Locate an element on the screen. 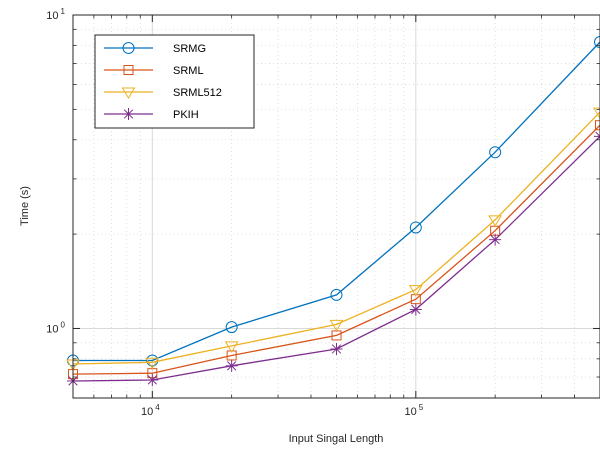 The height and width of the screenshot is (454, 600). y-axis-label: Time (s) is located at coordinates (25, 206).